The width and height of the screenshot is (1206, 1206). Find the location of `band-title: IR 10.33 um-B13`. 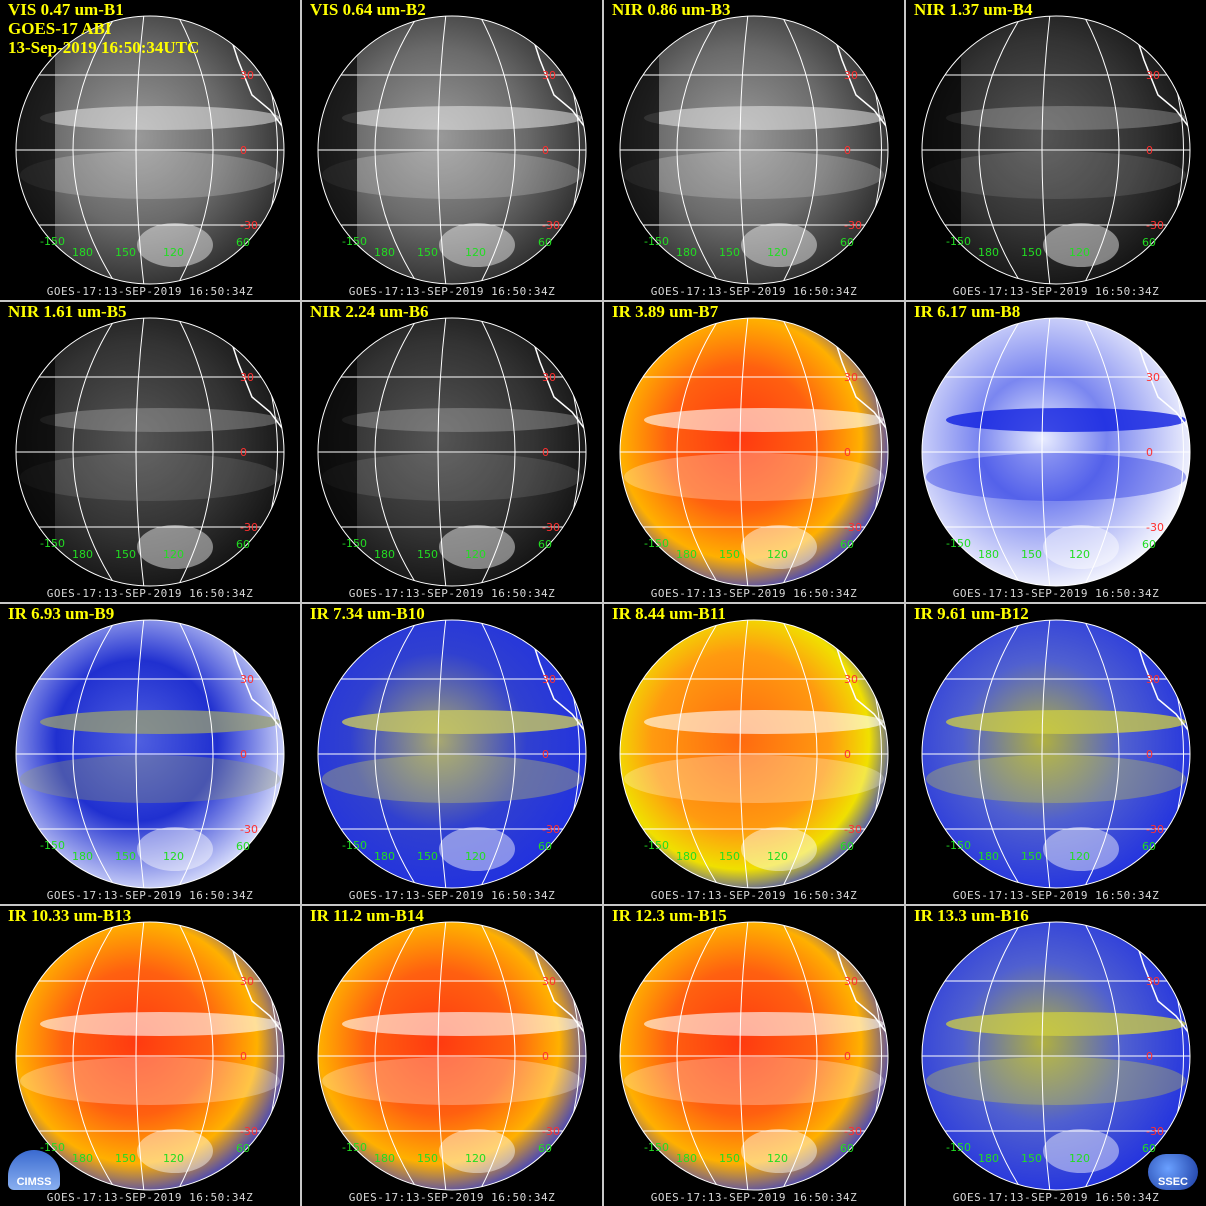

band-title: IR 10.33 um-B13 is located at coordinates (69, 915).